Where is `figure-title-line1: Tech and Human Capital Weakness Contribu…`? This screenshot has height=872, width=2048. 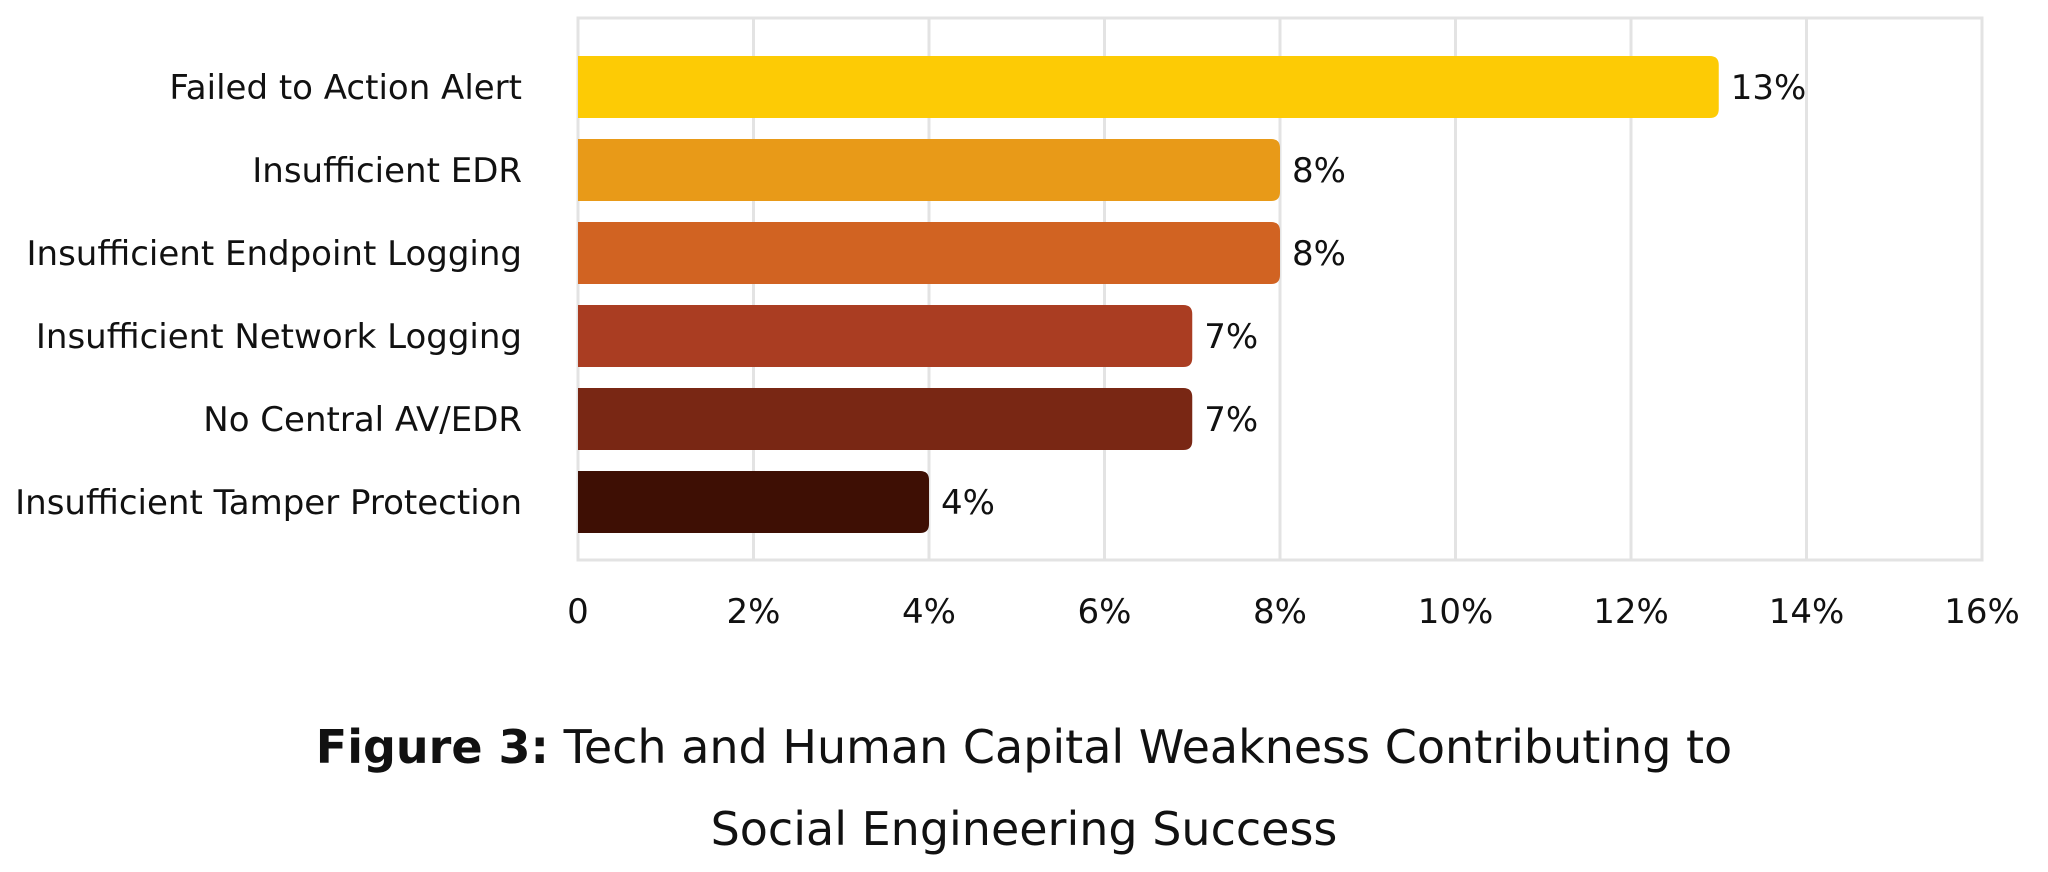
figure-title-line1: Tech and Human Capital Weakness Contribu… is located at coordinates (1148, 747).